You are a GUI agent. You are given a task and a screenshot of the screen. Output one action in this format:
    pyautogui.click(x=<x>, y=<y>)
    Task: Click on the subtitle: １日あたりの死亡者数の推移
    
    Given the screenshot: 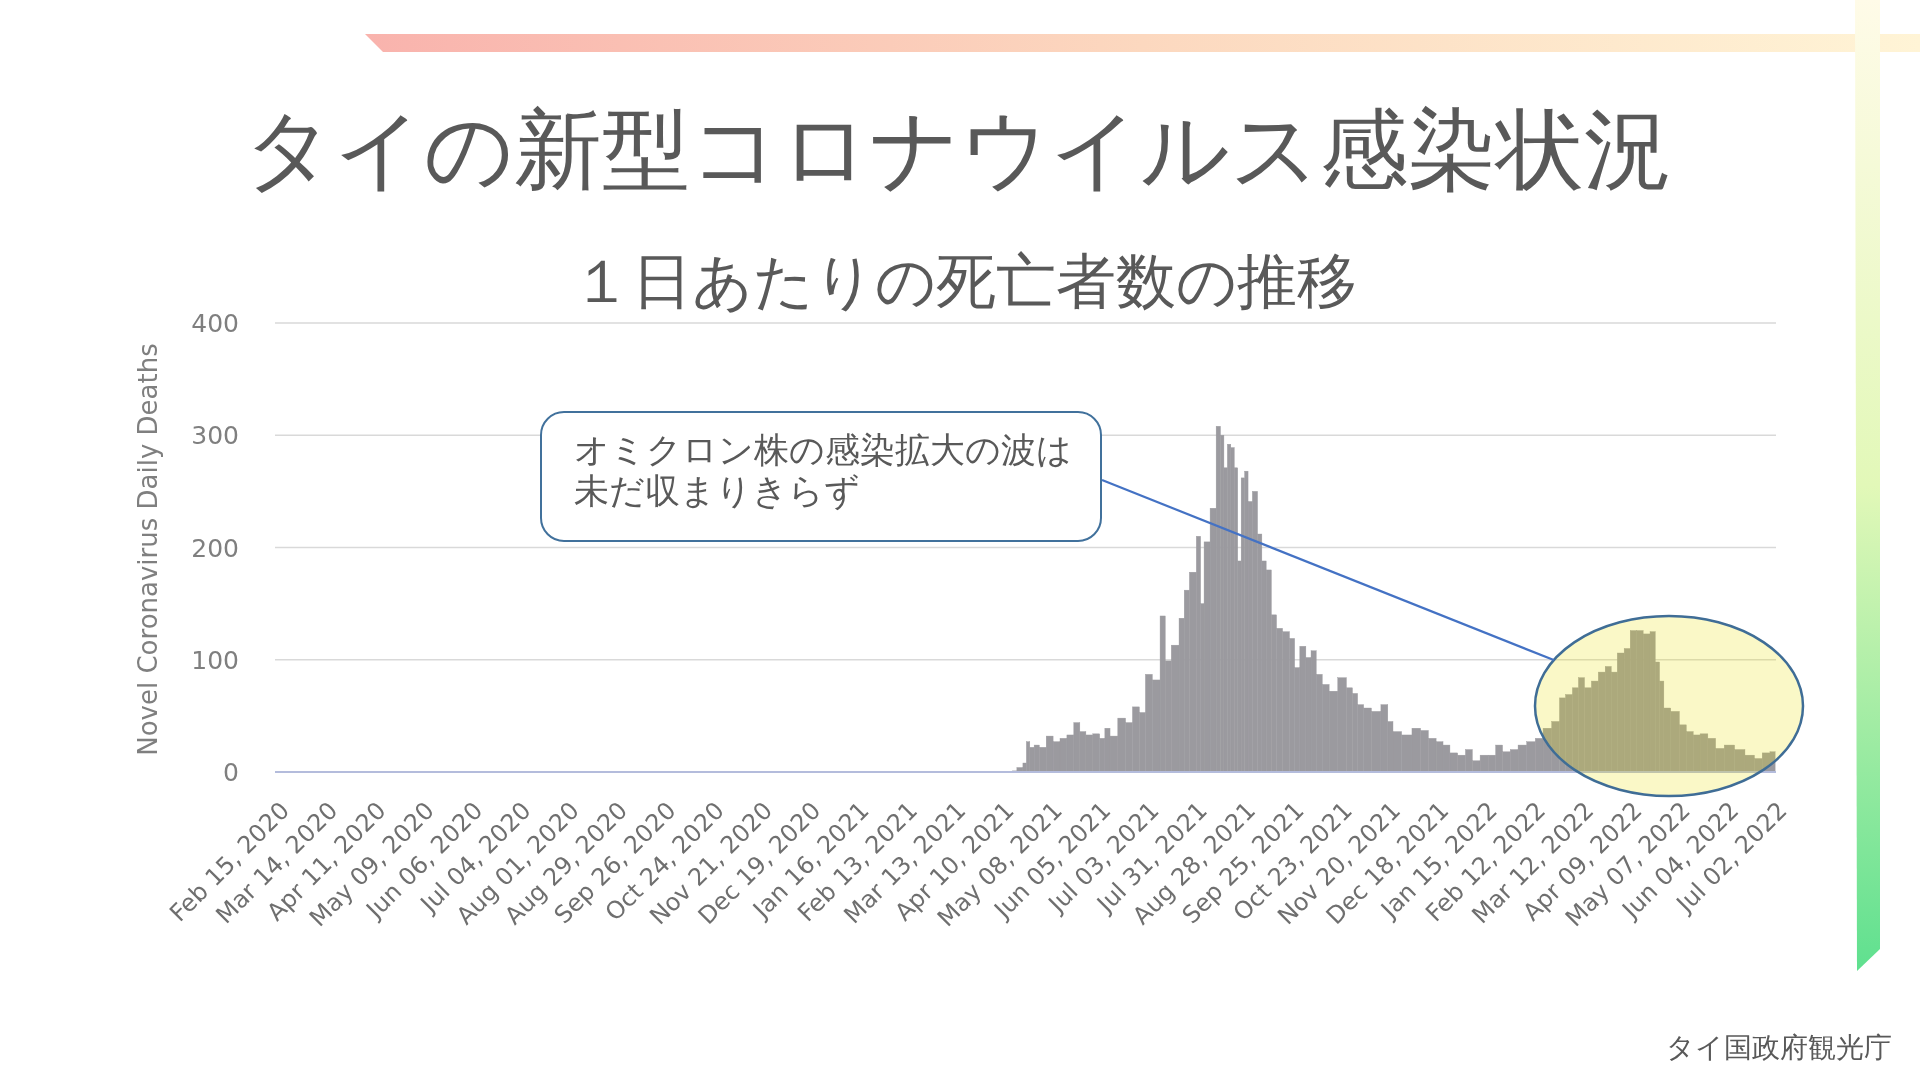 What is the action you would take?
    pyautogui.click(x=964, y=281)
    